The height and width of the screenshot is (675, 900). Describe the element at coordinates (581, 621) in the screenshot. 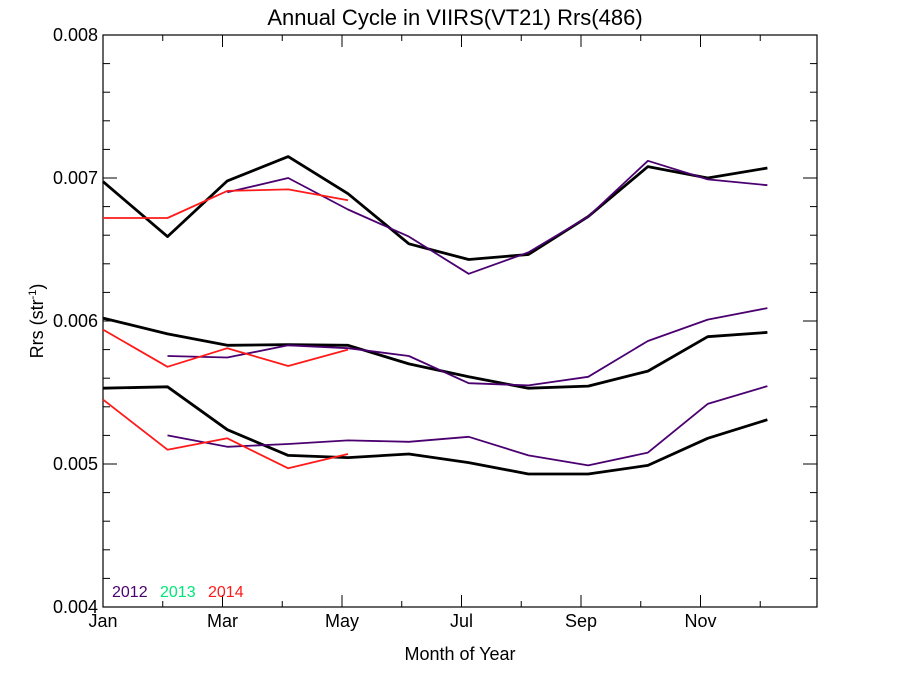

I see `x-tick-label: Sep` at that location.